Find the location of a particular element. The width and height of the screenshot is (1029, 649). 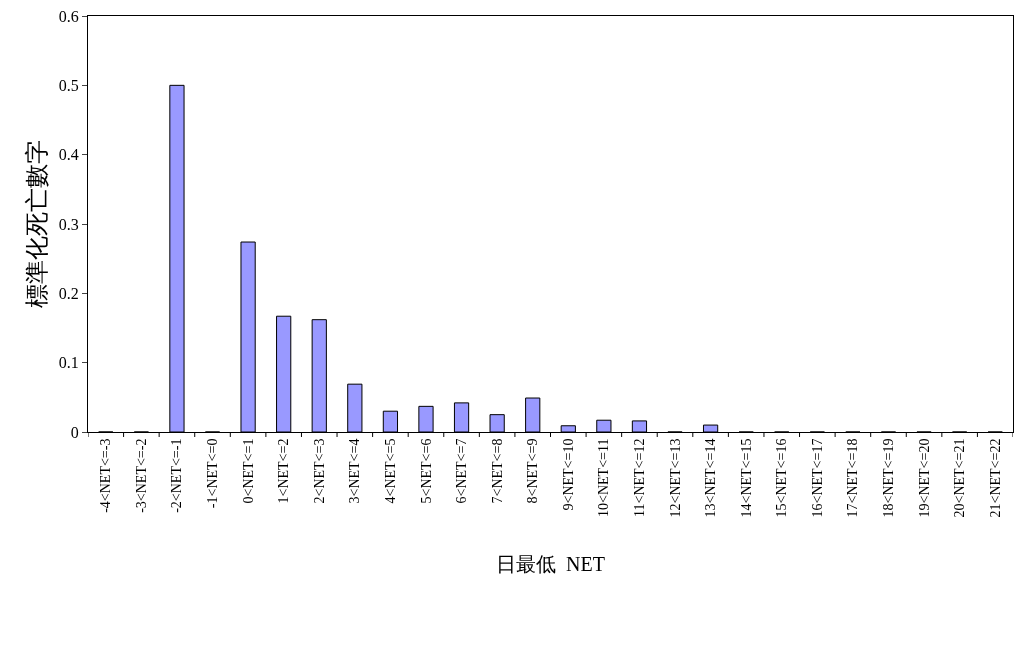

x-tick-label: 12<NET<=13 is located at coordinates (675, 478).